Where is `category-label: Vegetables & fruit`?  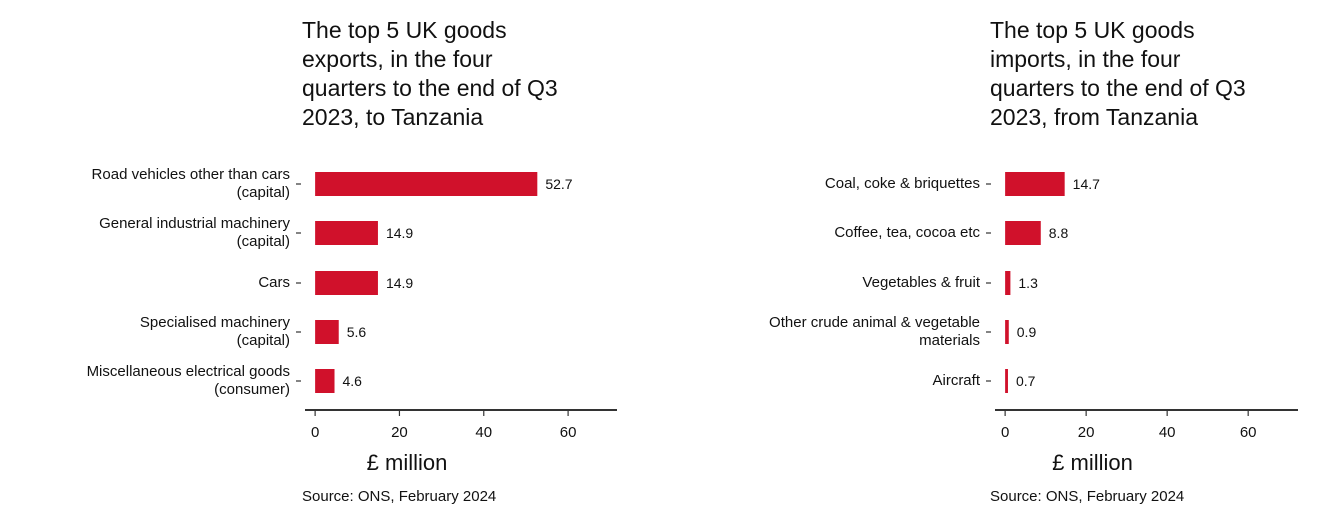
category-label: Vegetables & fruit is located at coordinates (921, 282).